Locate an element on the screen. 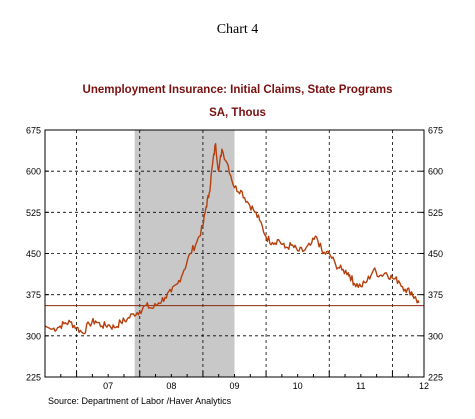  y-tick-label-right: 675 is located at coordinates (435, 131).